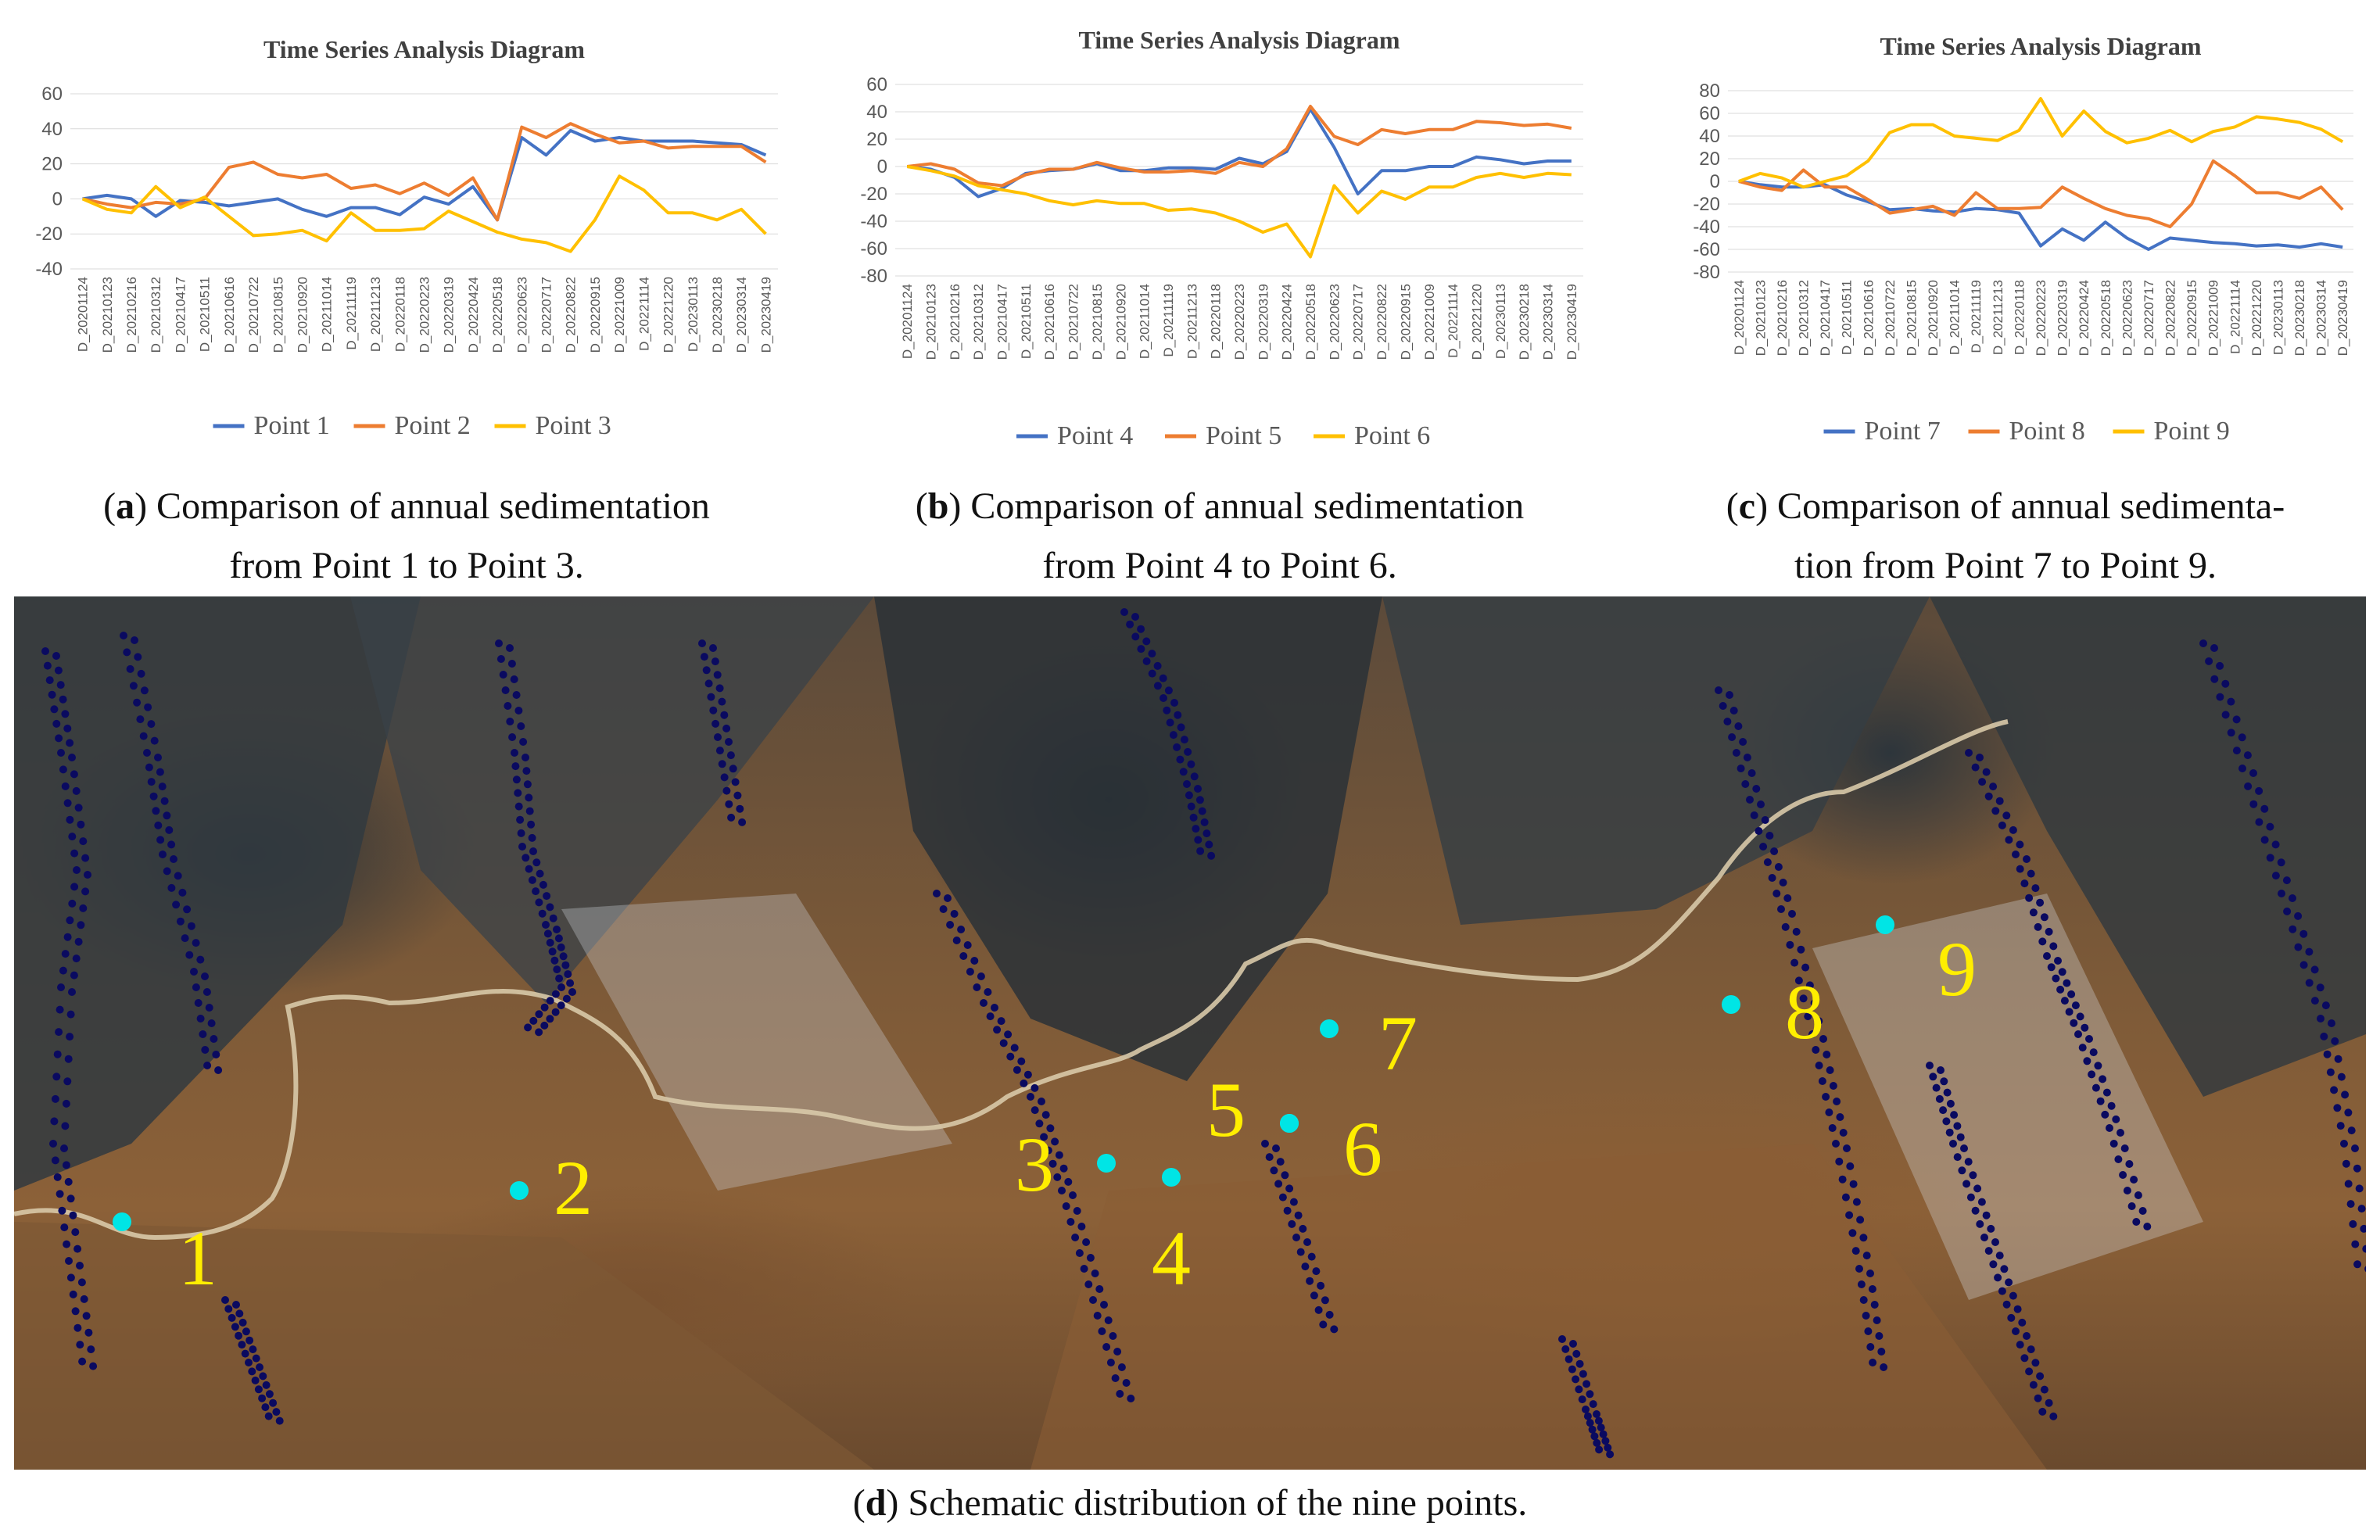 The height and width of the screenshot is (1540, 2380). What do you see at coordinates (197, 1258) in the screenshot?
I see `point-label-1: 1` at bounding box center [197, 1258].